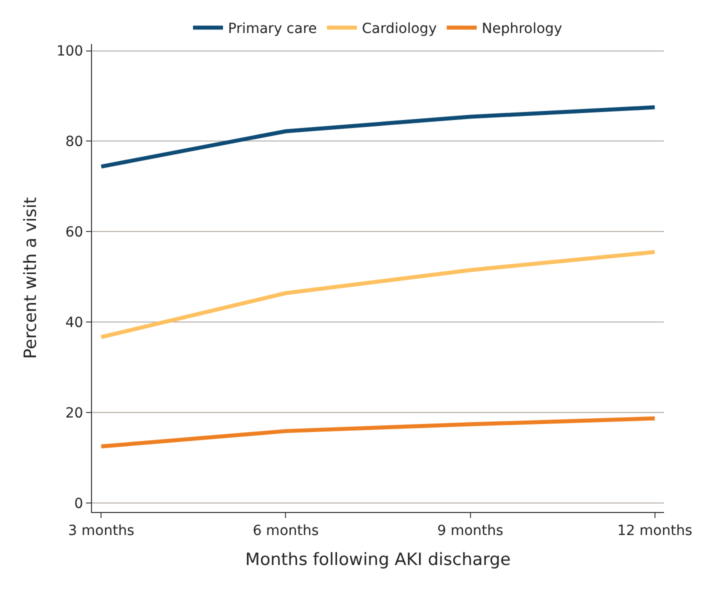 This screenshot has height=592, width=704. What do you see at coordinates (79, 504) in the screenshot?
I see `y-tick-label: 0` at bounding box center [79, 504].